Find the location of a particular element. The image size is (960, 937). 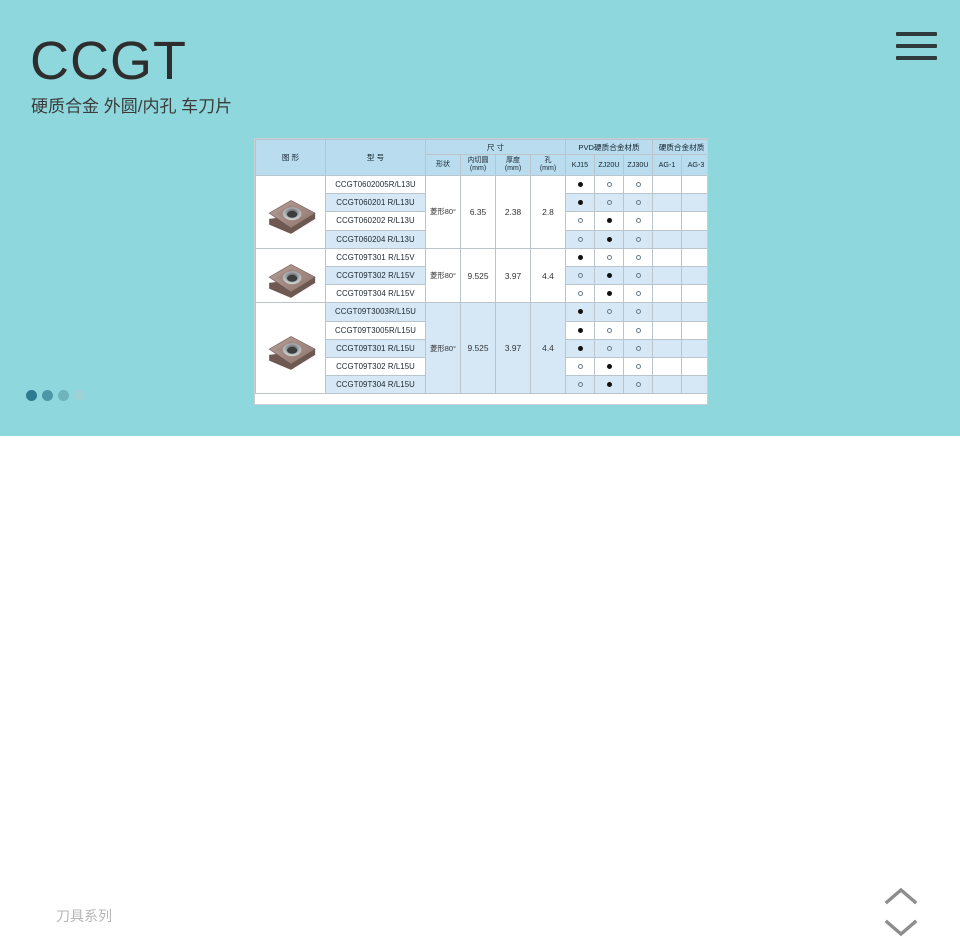

cell-inscribed-circle: 9.525 is located at coordinates (478, 275).